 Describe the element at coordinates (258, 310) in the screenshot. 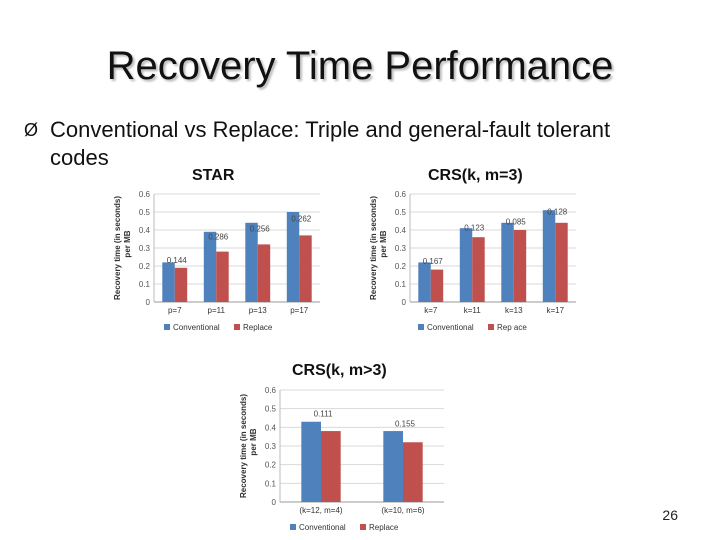

I see `x-tick-label: p=13` at that location.